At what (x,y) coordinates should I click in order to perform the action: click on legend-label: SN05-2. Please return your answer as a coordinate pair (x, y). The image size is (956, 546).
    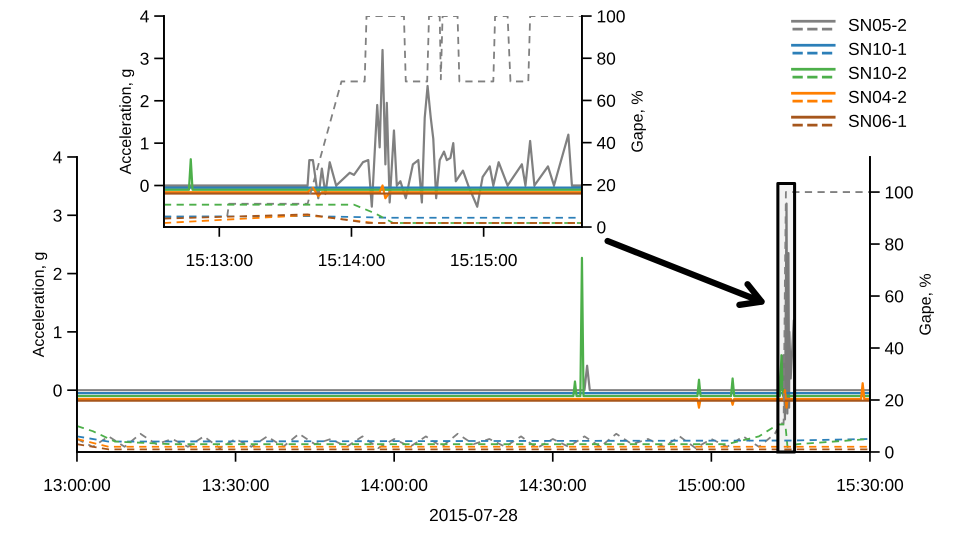
    Looking at the image, I should click on (877, 25).